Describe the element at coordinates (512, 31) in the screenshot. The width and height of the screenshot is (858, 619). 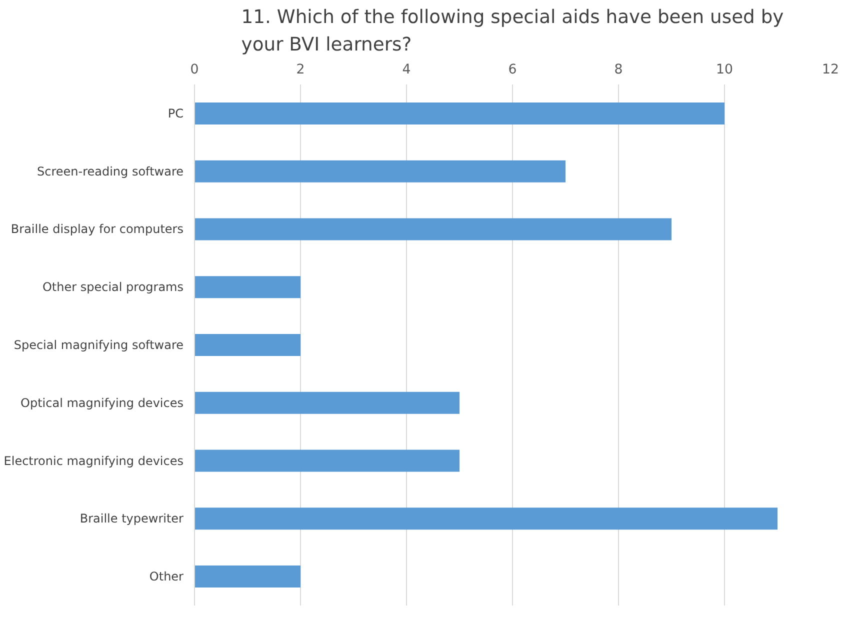
I see `chart-title: 11. Which of the following special aids have been used by your BVI learners?` at that location.